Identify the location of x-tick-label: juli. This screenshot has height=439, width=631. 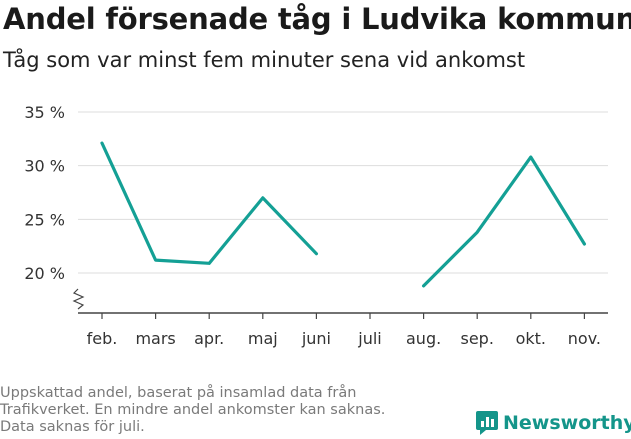
(369, 338).